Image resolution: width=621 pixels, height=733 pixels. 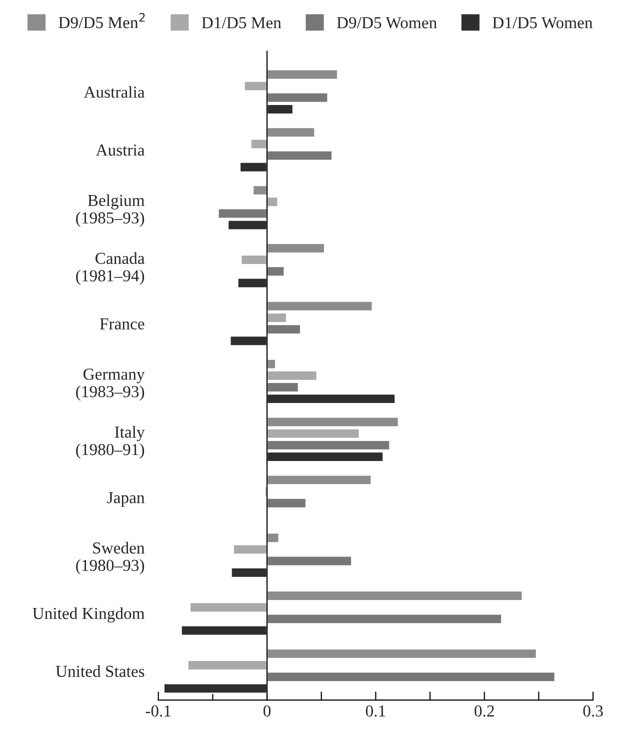 I want to click on legend-label: D1/D5 Women, so click(x=542, y=22).